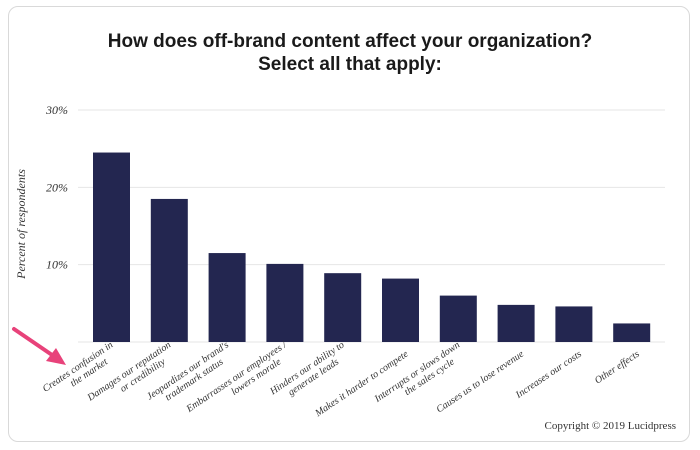  I want to click on y-tick-label: 30%, so click(56, 110).